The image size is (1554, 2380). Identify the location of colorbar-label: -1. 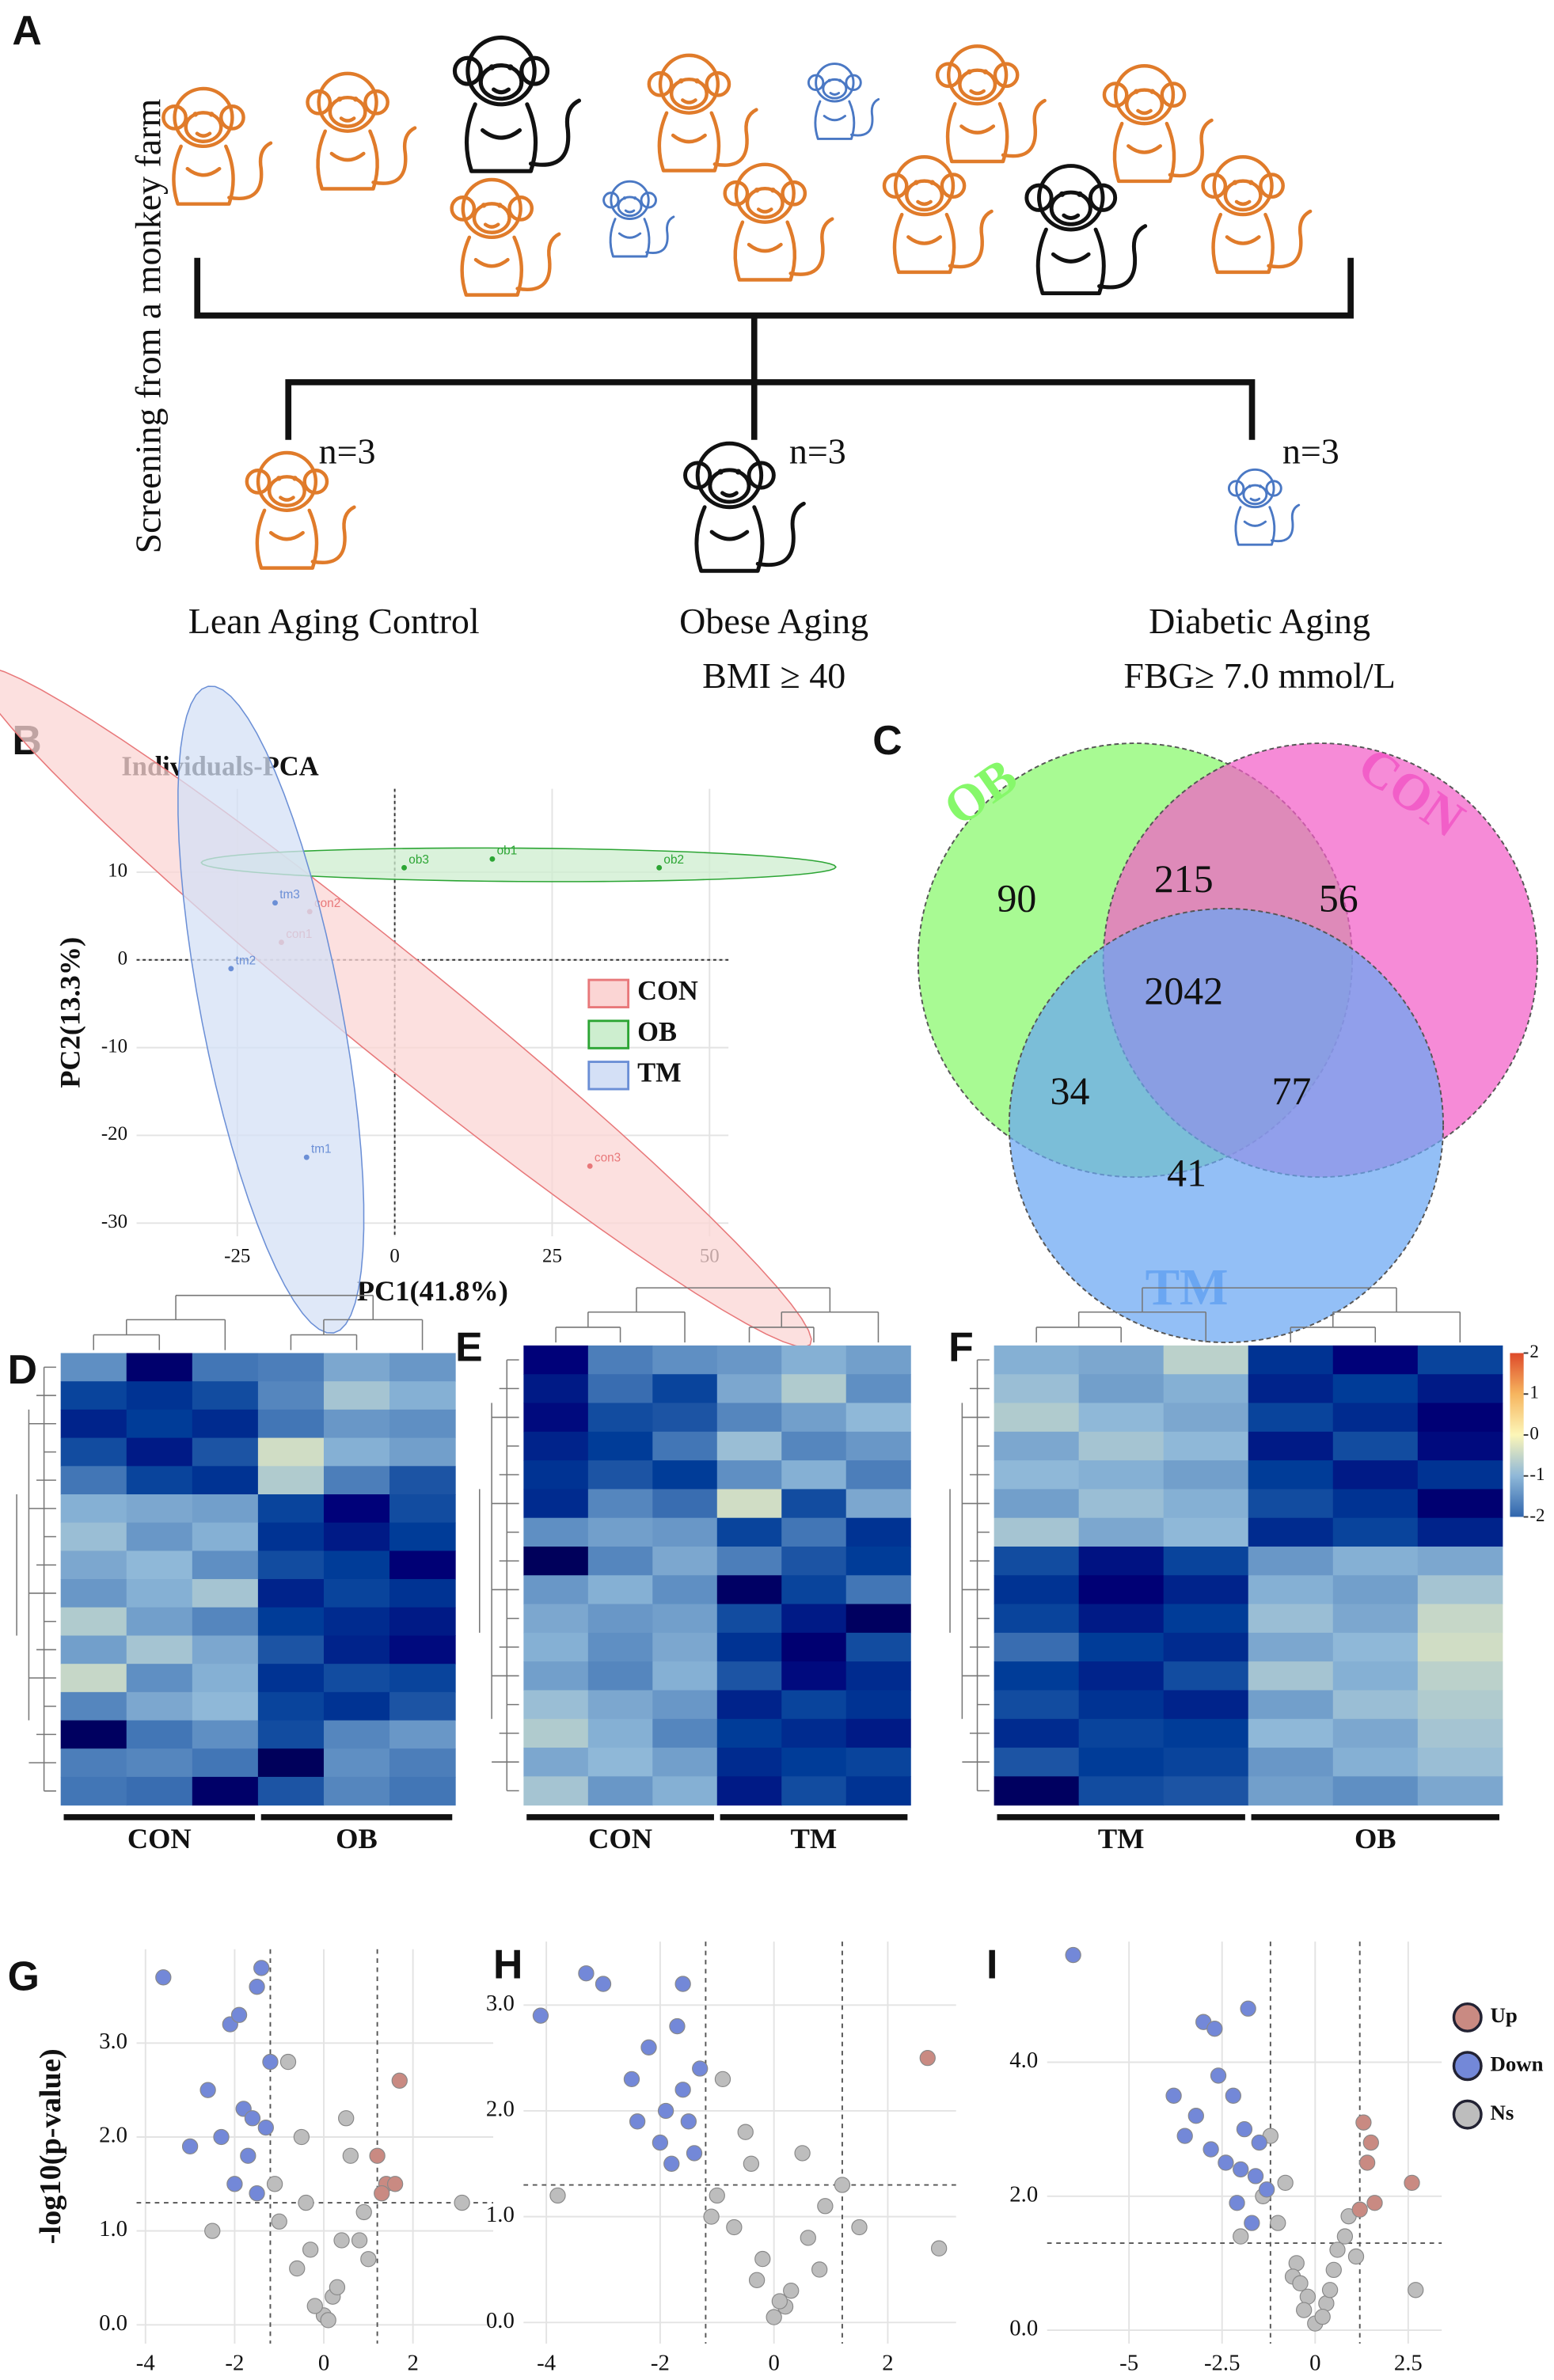
(1537, 1474).